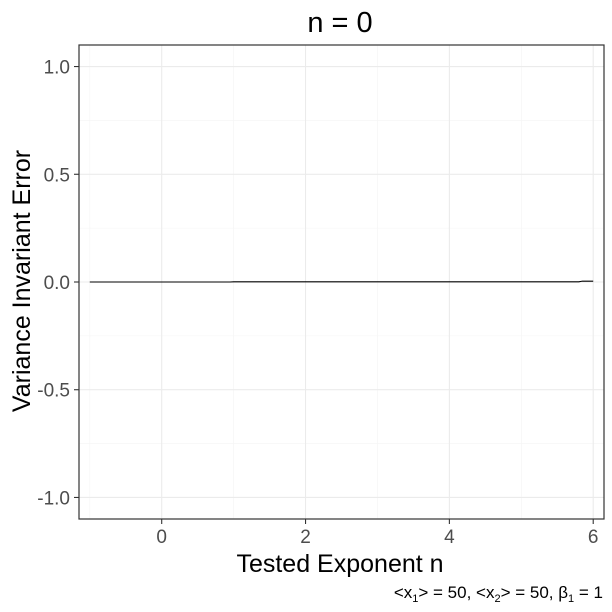  What do you see at coordinates (415, 599) in the screenshot?
I see `caption-subscript-1: 1` at bounding box center [415, 599].